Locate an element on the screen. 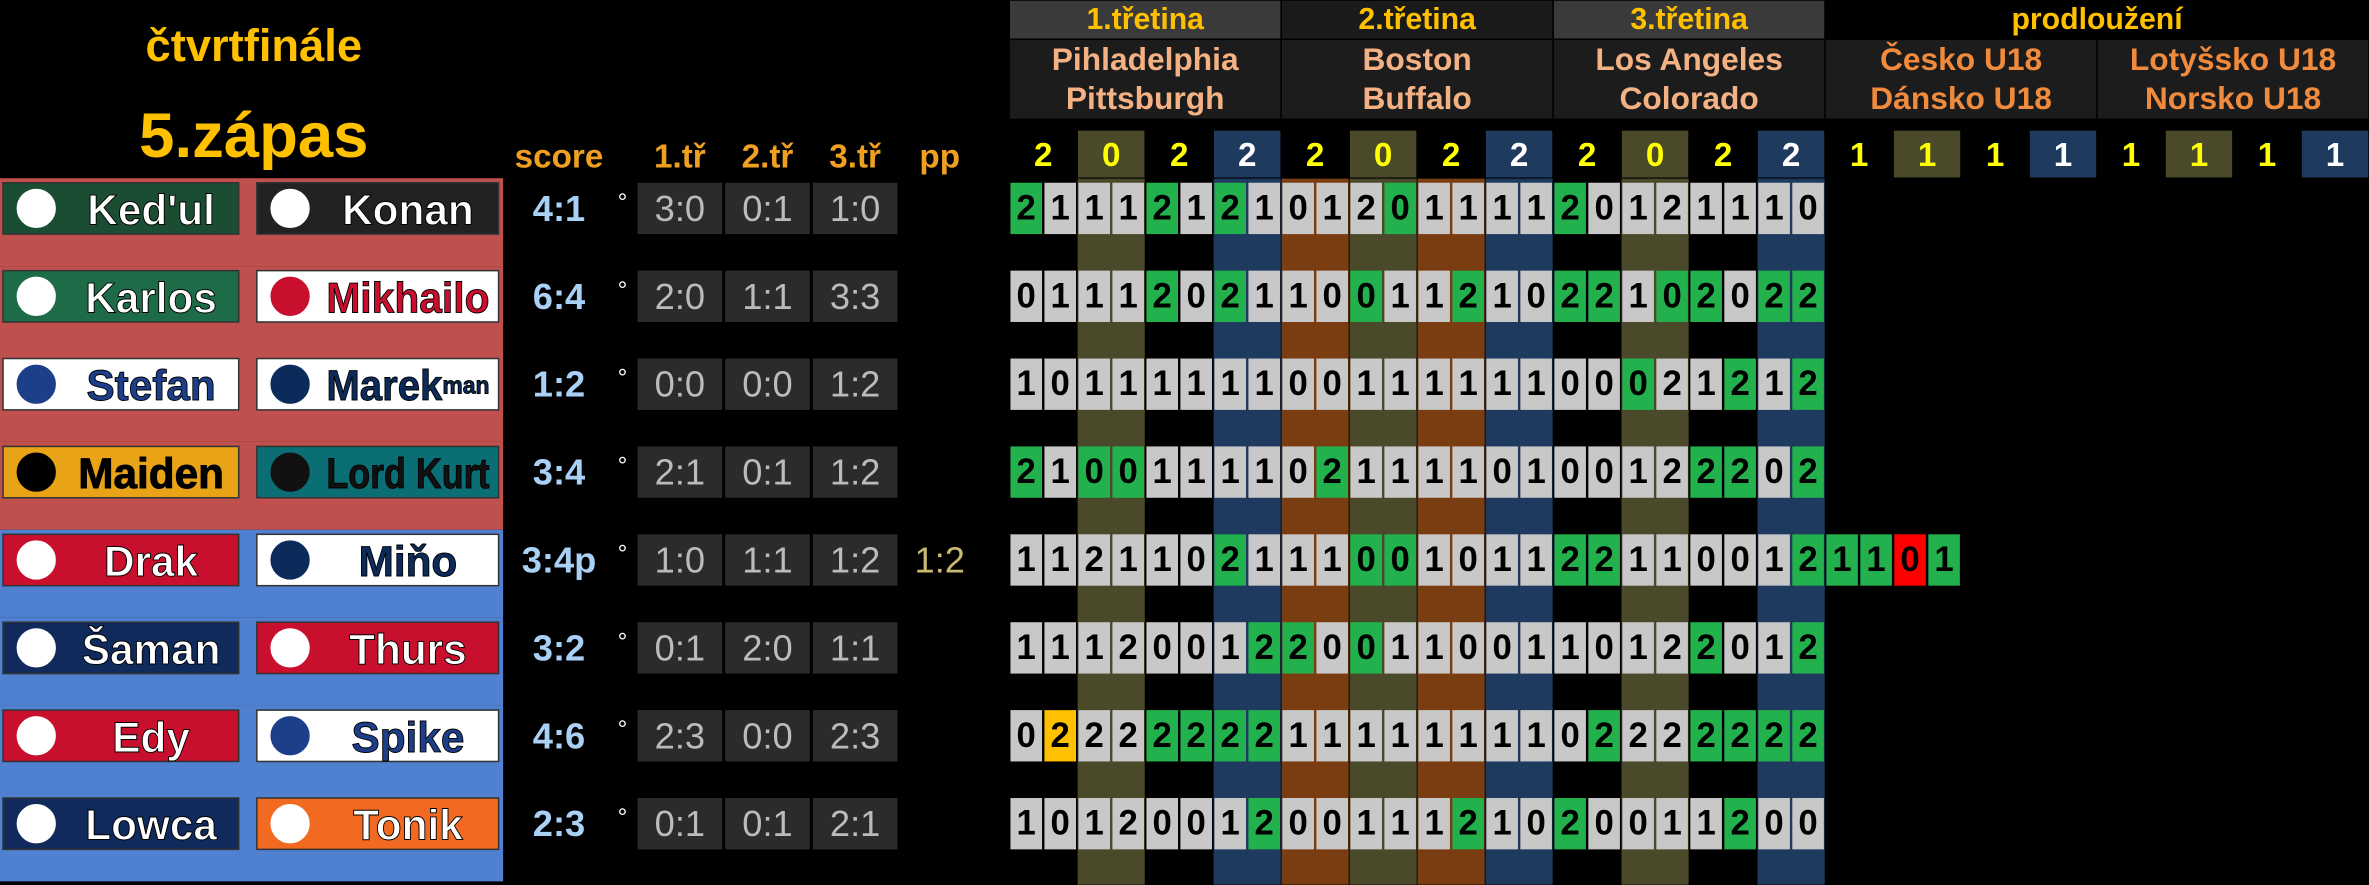 This screenshot has height=885, width=2369. period-score: 2:3 is located at coordinates (855, 735).